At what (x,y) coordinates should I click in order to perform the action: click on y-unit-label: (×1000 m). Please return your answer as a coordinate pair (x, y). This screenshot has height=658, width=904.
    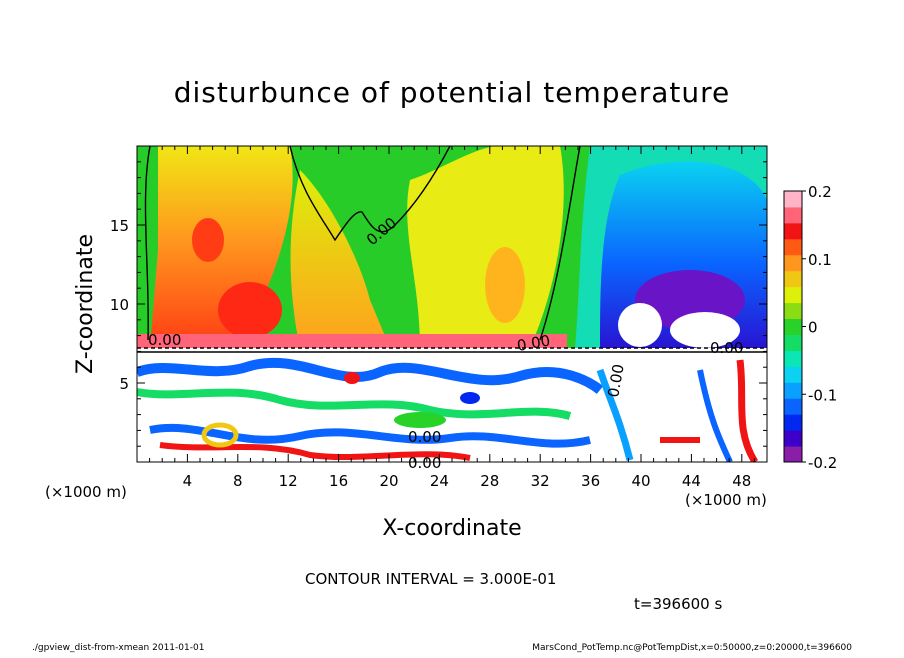
    Looking at the image, I should click on (86, 492).